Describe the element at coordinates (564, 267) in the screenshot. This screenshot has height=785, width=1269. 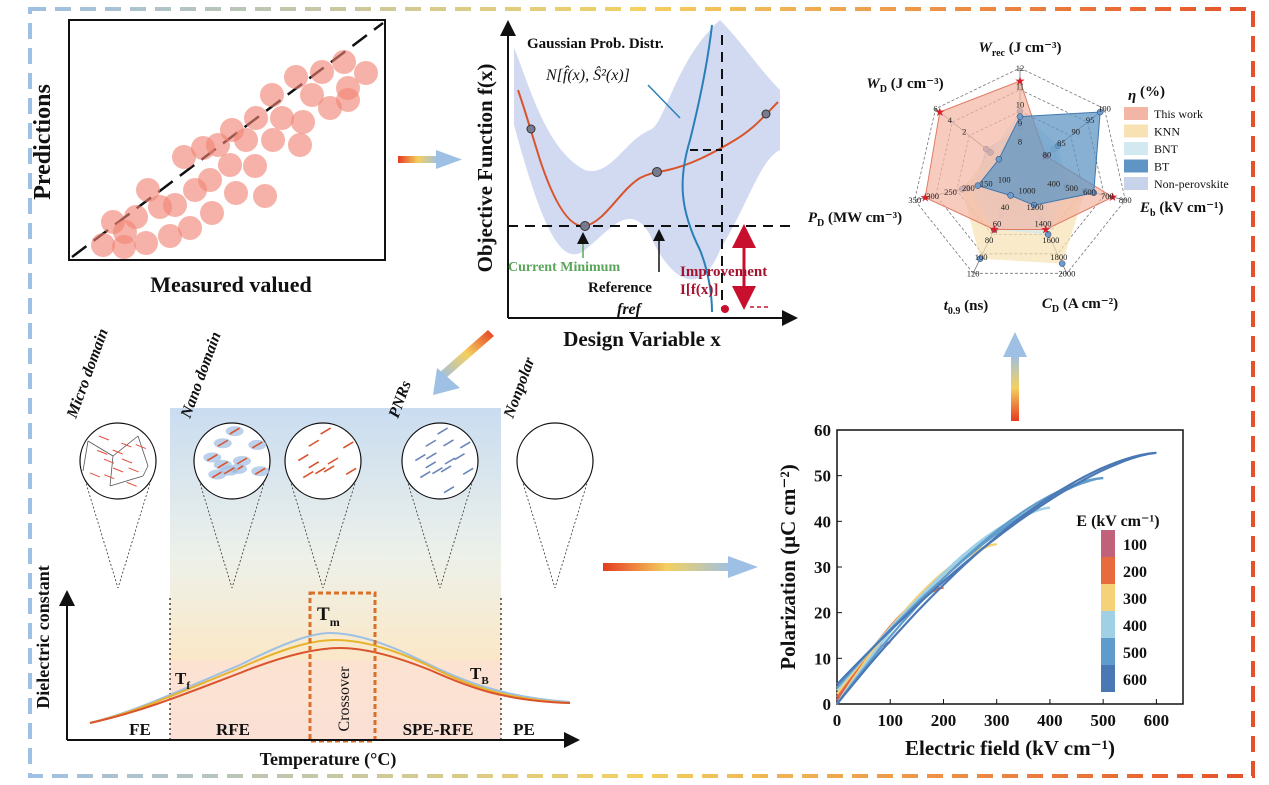
I see `current-min-label: Current Minimum` at that location.